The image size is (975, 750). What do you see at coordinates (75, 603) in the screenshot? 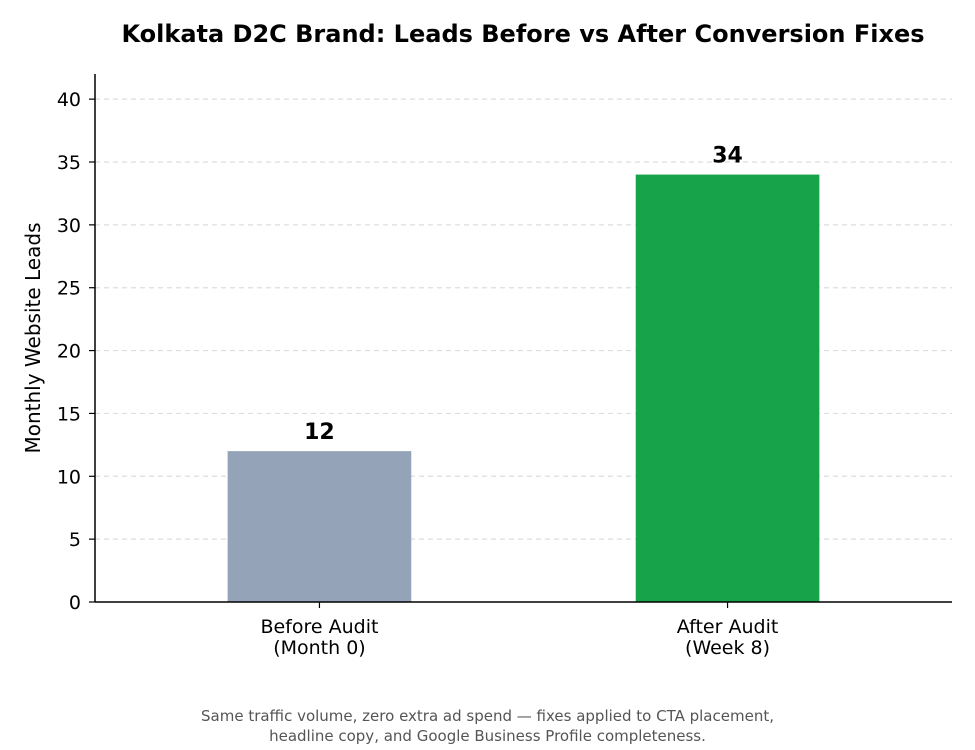
I see `y-tick-label: 0` at bounding box center [75, 603].